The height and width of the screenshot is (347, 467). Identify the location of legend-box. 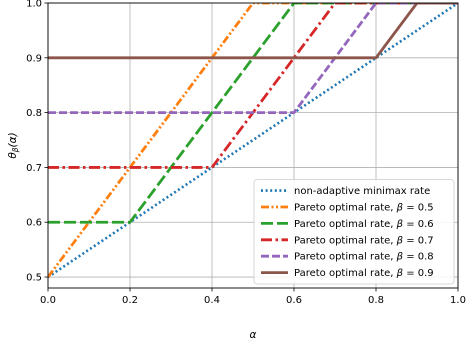
(354, 232).